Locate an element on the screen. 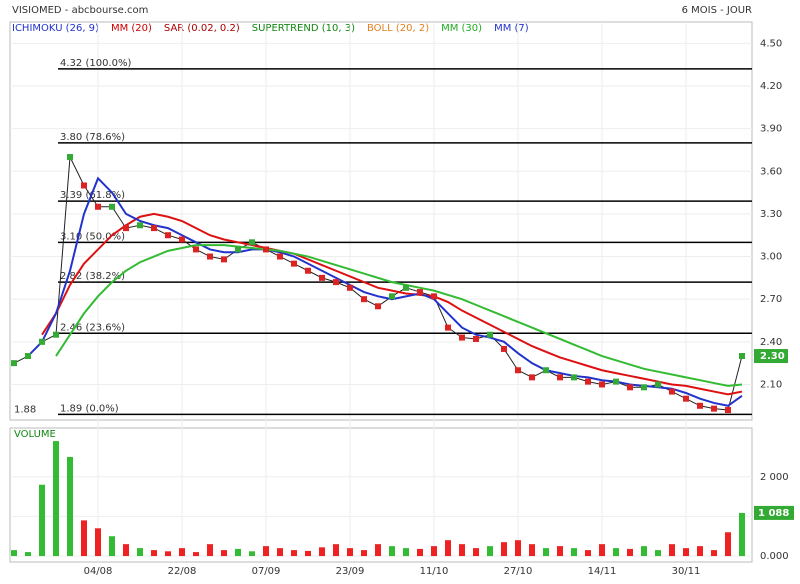 The height and width of the screenshot is (584, 800). fib-label: 3.10 (50.0%) is located at coordinates (92, 236).